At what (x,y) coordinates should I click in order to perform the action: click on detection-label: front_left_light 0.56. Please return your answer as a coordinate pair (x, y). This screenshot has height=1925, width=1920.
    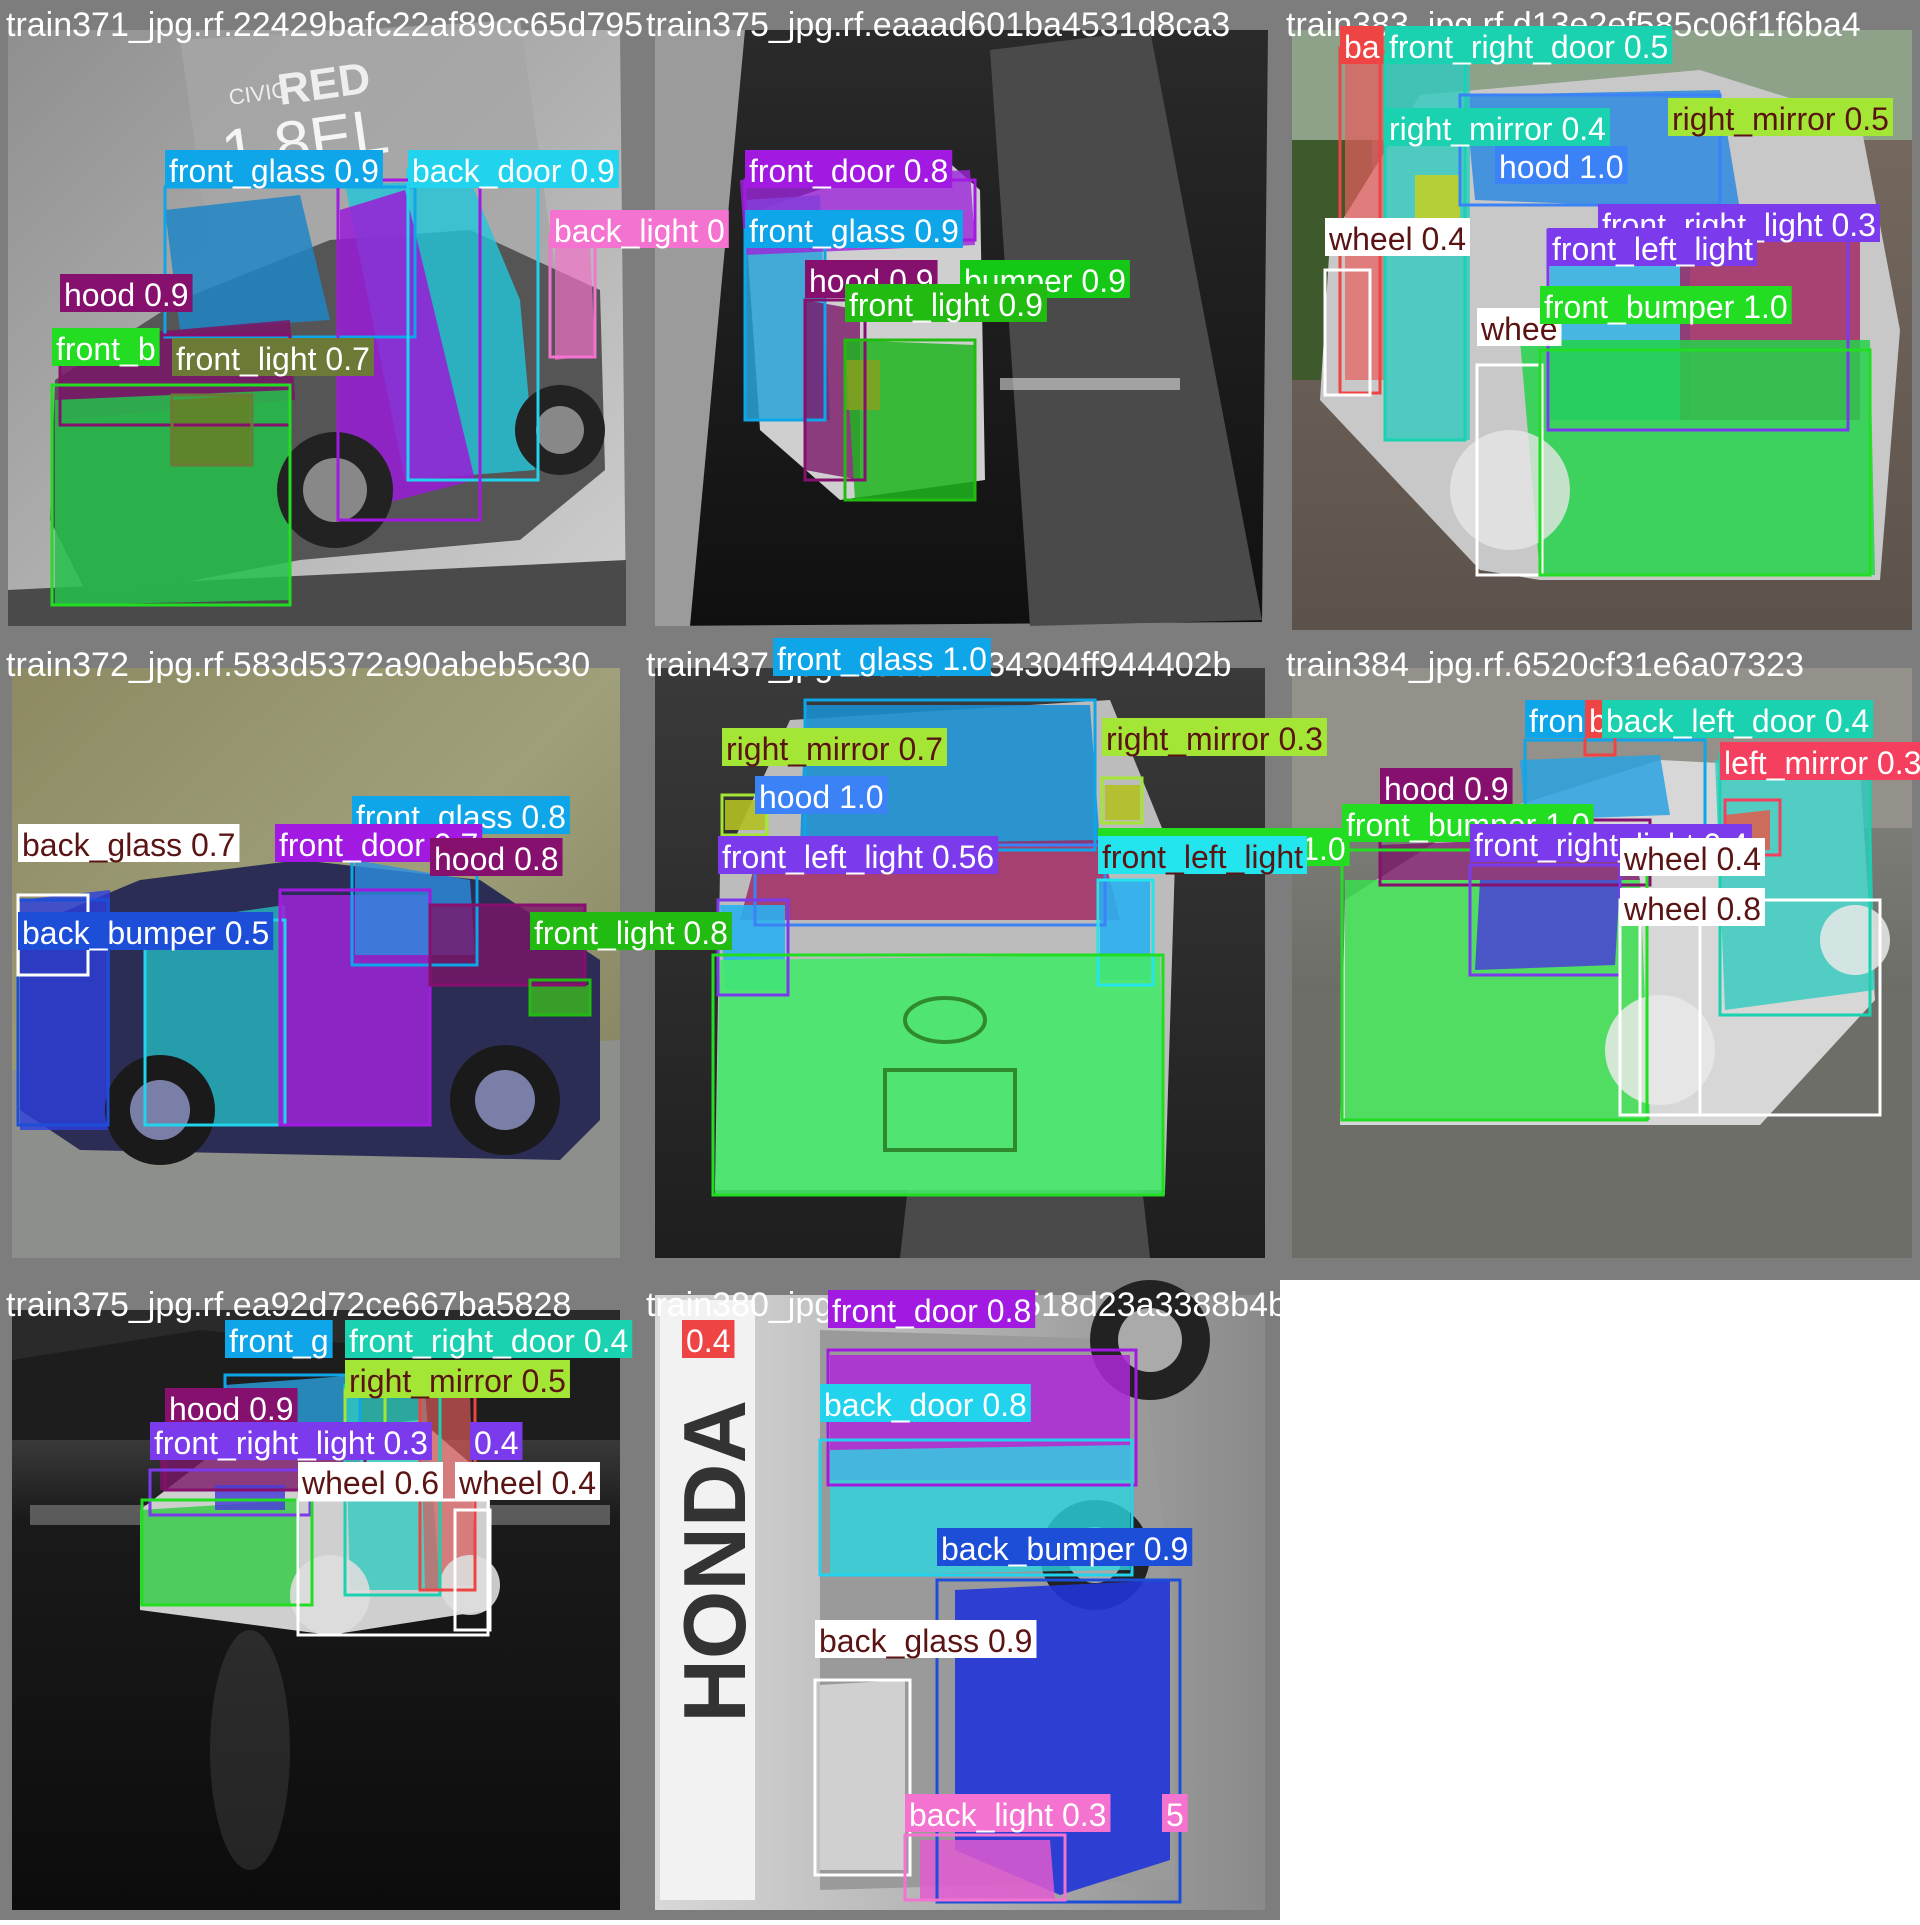
    Looking at the image, I should click on (858, 855).